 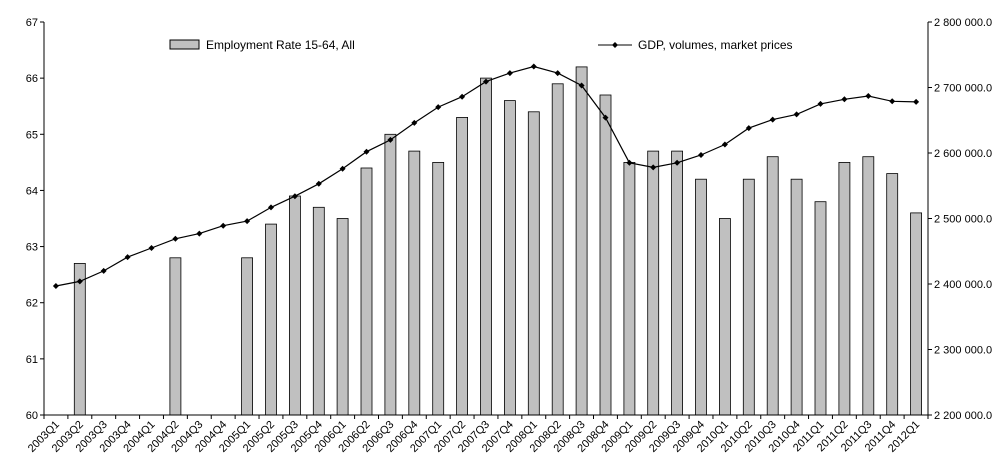 What do you see at coordinates (280, 45) in the screenshot?
I see `legend-label-employment: Employment Rate 15-64, All` at bounding box center [280, 45].